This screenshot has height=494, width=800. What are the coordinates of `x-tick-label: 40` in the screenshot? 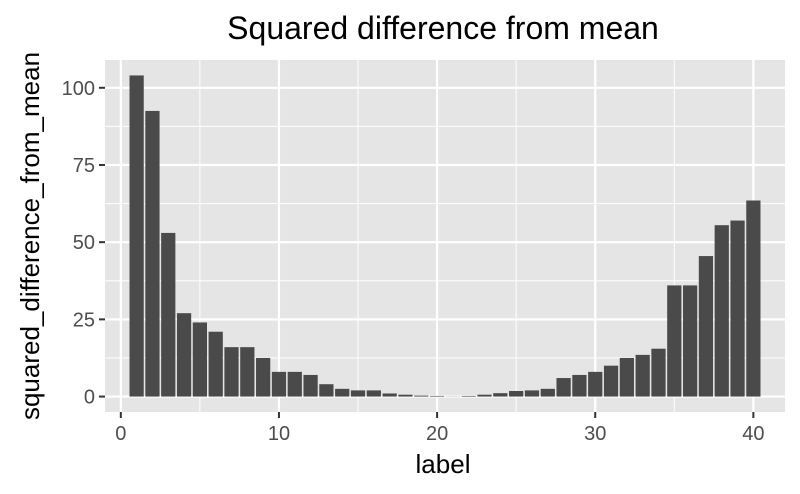 It's located at (753, 434).